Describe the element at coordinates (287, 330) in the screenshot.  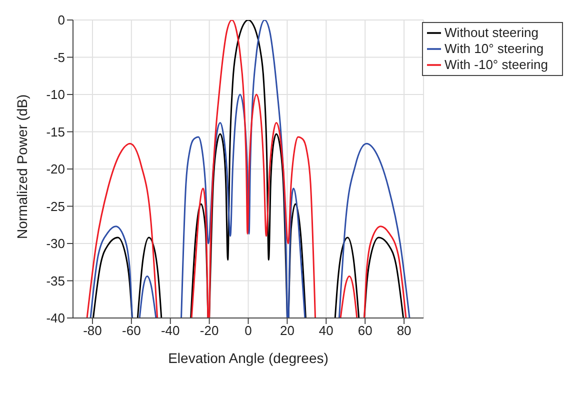
I see `x-tick-label: 20` at that location.